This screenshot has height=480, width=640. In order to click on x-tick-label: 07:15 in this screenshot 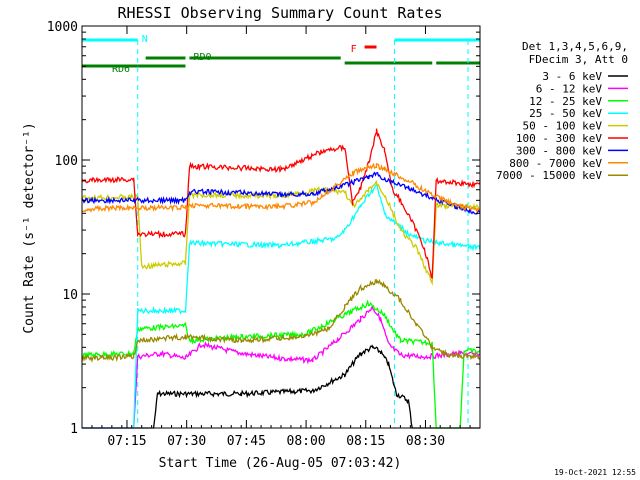, I will do `click(126, 441)`.